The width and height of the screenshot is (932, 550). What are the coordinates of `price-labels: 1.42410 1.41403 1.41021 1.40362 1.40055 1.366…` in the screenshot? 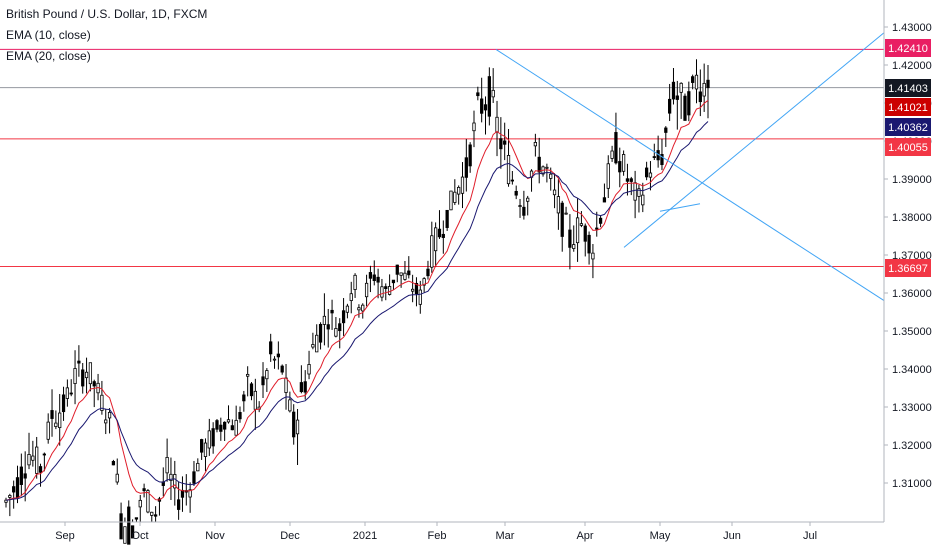 It's located at (908, 158).